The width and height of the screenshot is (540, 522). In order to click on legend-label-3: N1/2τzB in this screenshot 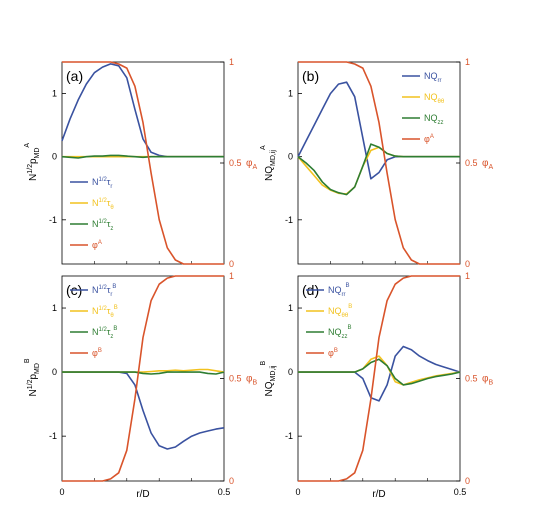, I will do `click(104, 333)`.